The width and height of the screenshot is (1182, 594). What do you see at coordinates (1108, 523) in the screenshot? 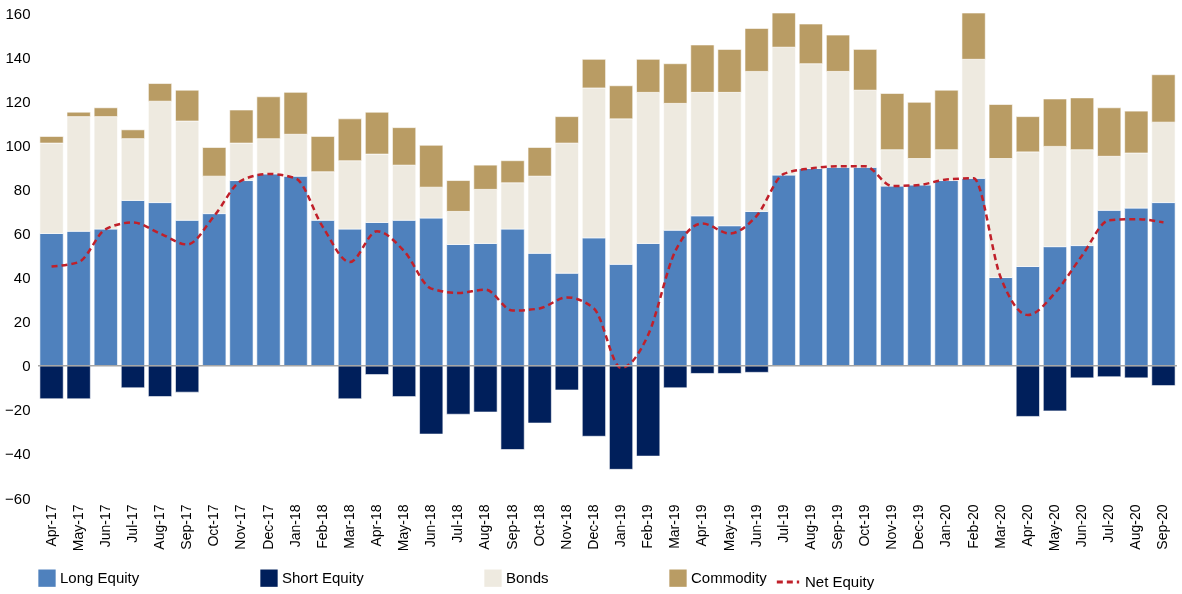
I see `x-tick-label: Jul-20` at bounding box center [1108, 523].